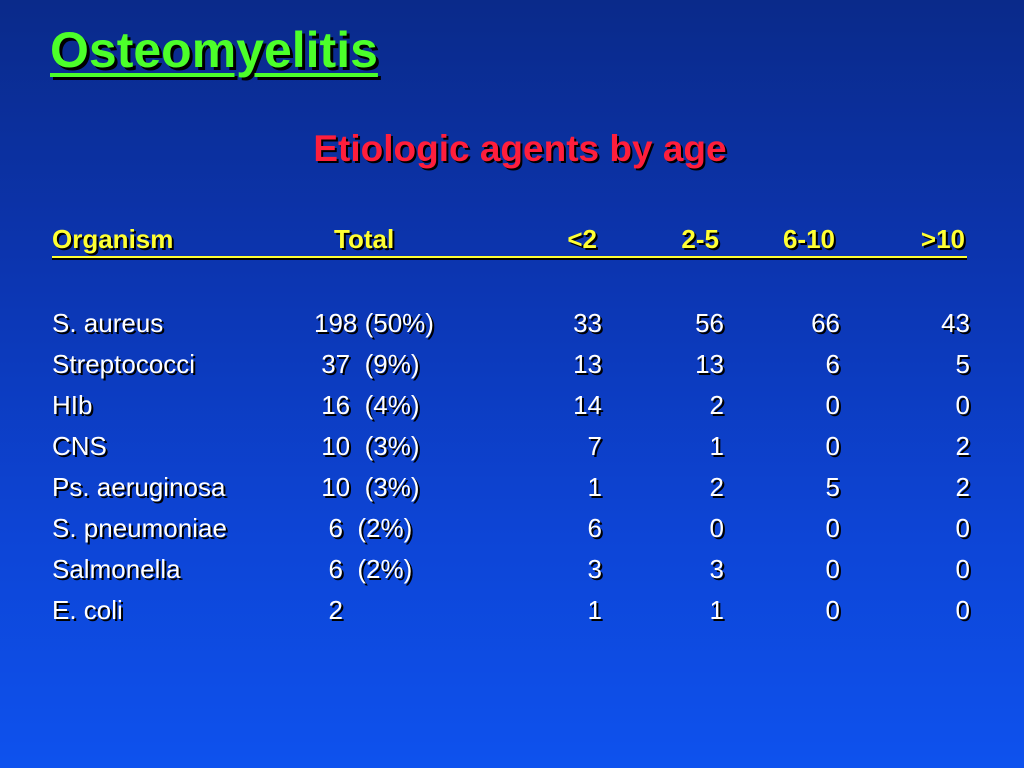  What do you see at coordinates (587, 323) in the screenshot?
I see `cell-age-under-2: 33` at bounding box center [587, 323].